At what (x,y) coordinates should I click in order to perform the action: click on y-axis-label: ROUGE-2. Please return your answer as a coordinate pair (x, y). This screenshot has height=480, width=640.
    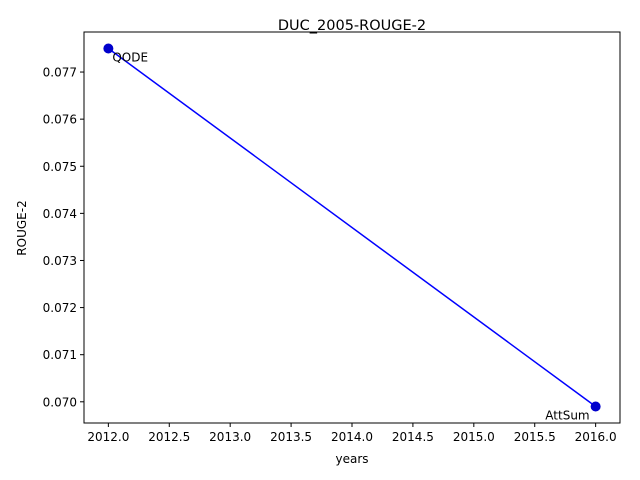
    Looking at the image, I should click on (22, 227).